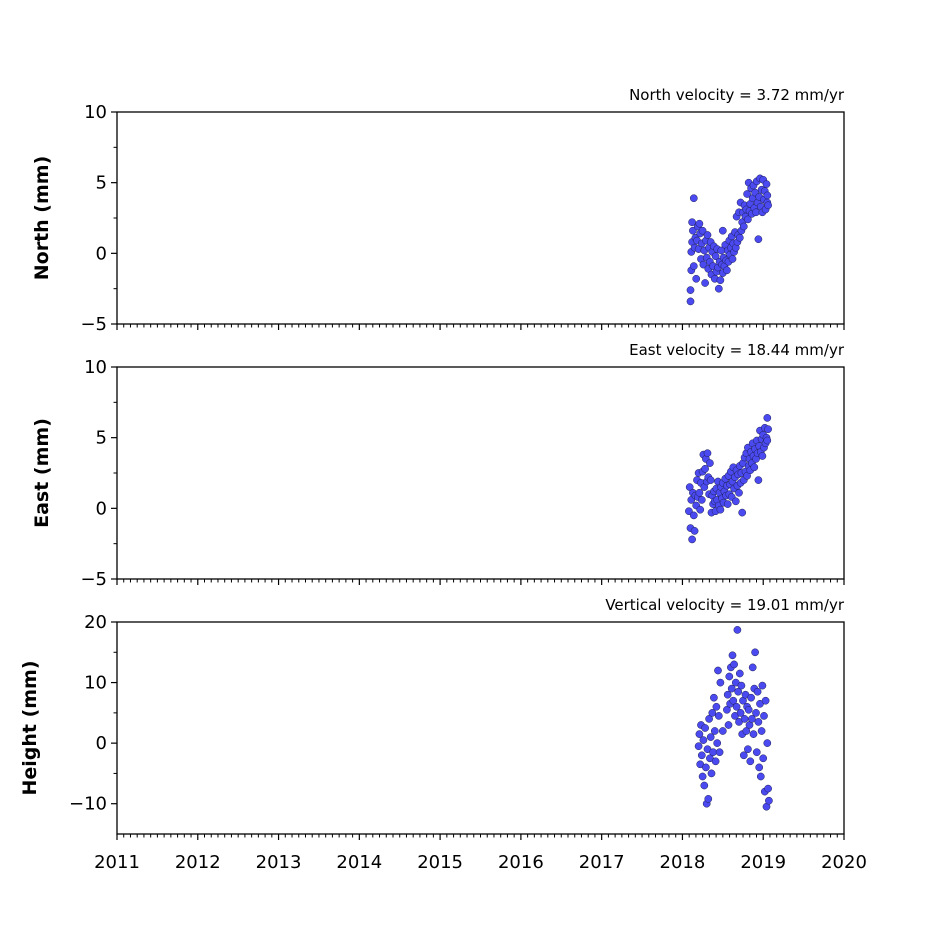  Describe the element at coordinates (440, 862) in the screenshot. I see `x-tick-label: 2015` at that location.